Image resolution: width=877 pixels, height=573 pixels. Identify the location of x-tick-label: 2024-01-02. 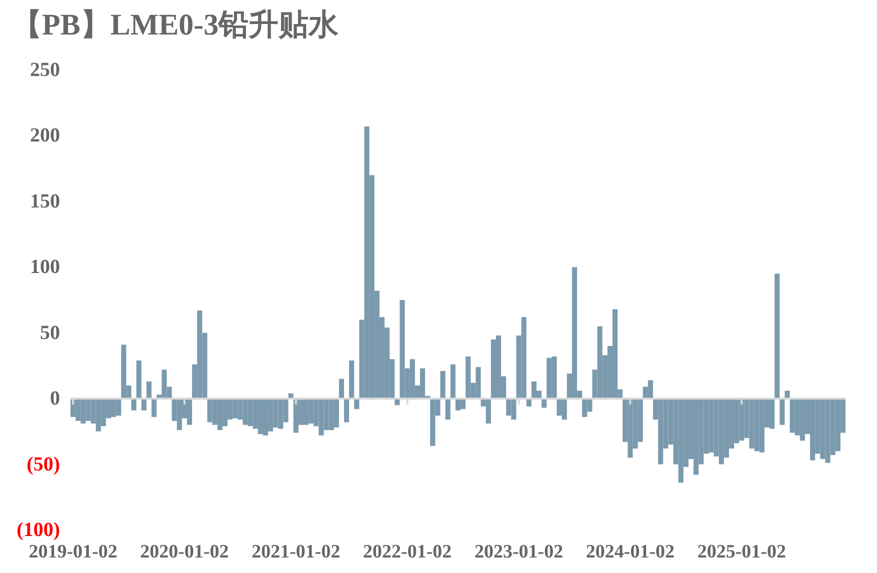
(630, 552).